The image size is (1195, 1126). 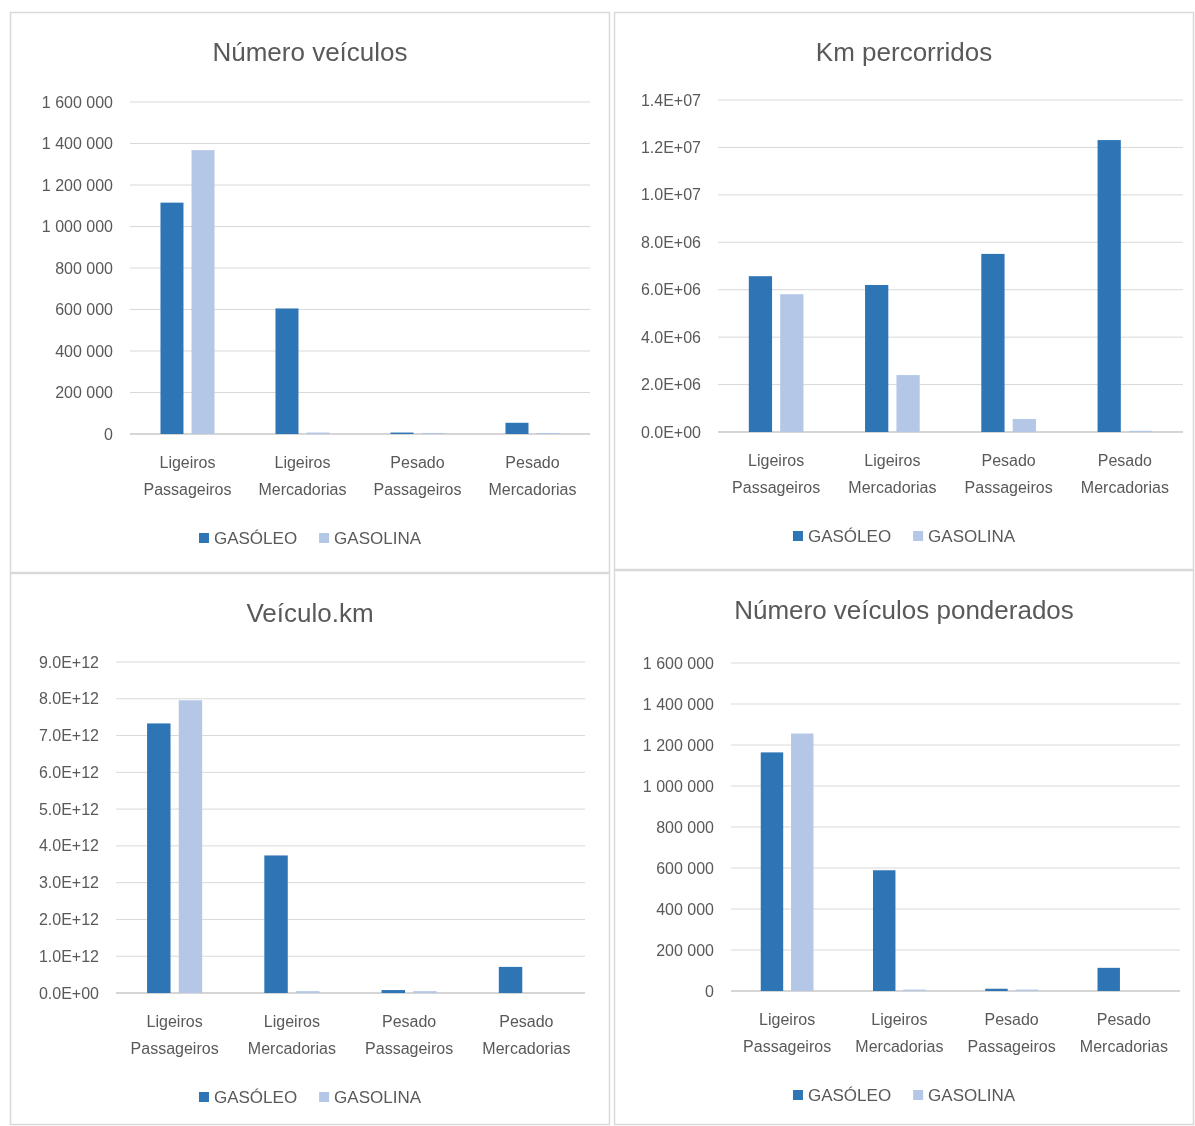 What do you see at coordinates (69, 662) in the screenshot?
I see `y-tick-label: 9.0E+12` at bounding box center [69, 662].